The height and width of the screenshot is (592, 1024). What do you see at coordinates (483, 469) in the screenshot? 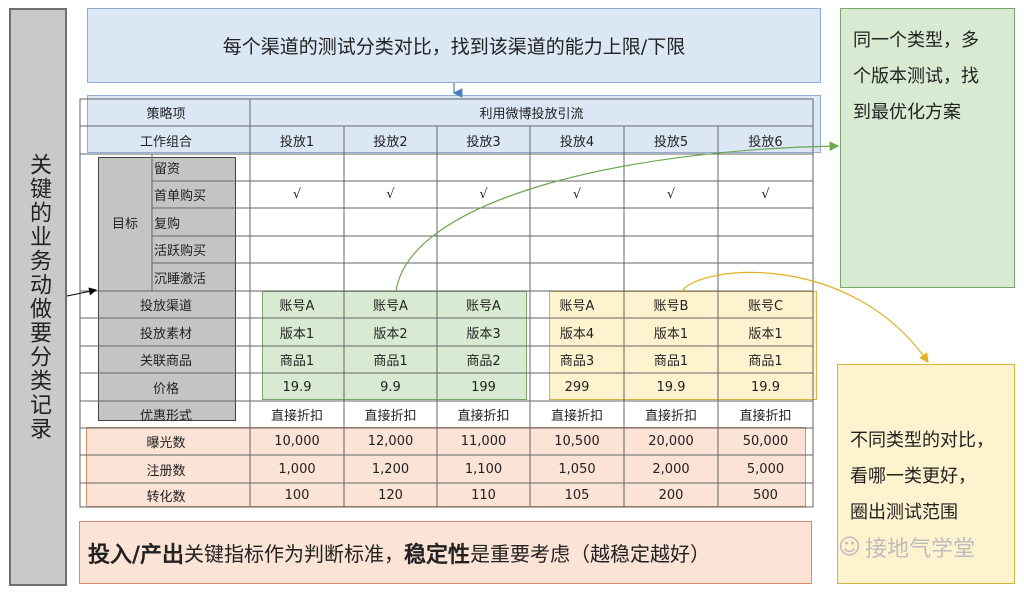
I see `table-cell: 1,100` at bounding box center [483, 469].